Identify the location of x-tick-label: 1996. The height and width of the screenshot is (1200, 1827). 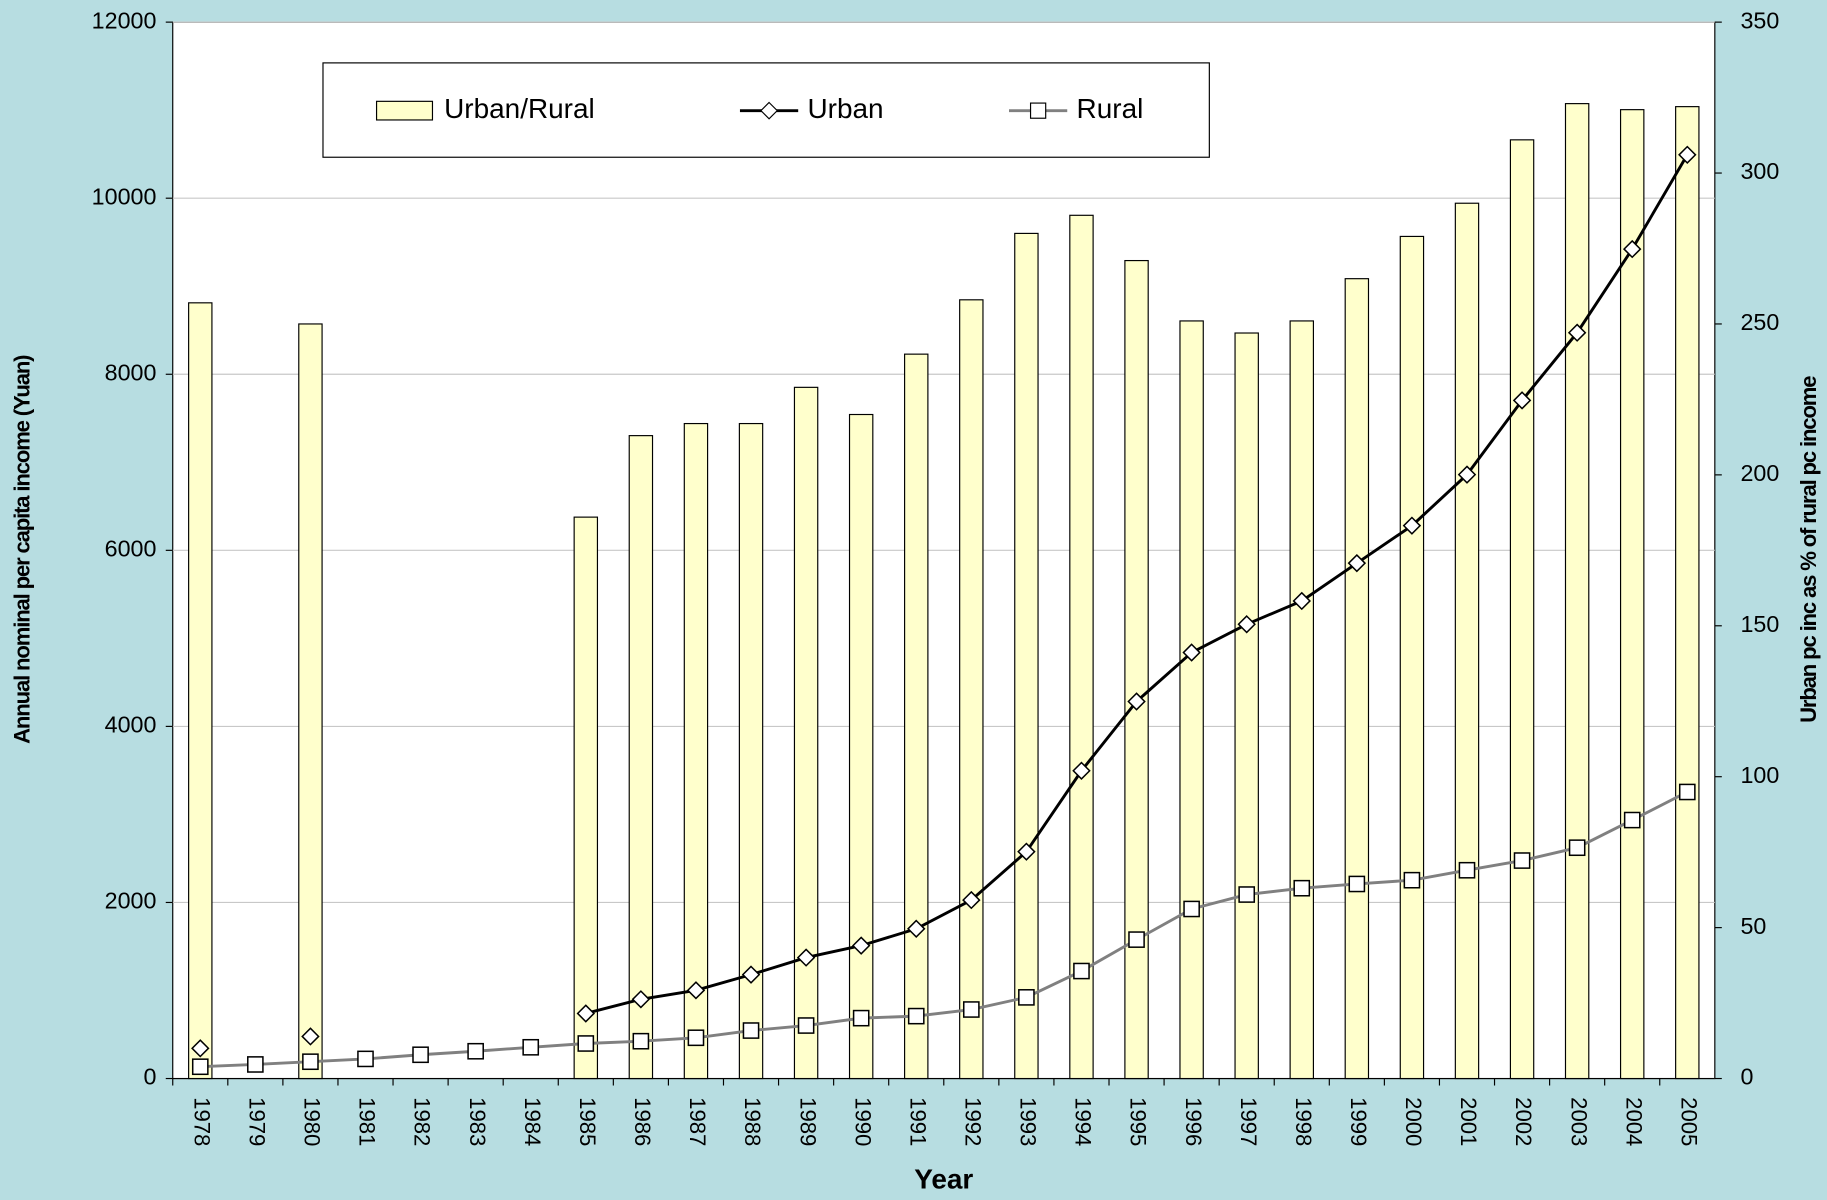
(1193, 1121).